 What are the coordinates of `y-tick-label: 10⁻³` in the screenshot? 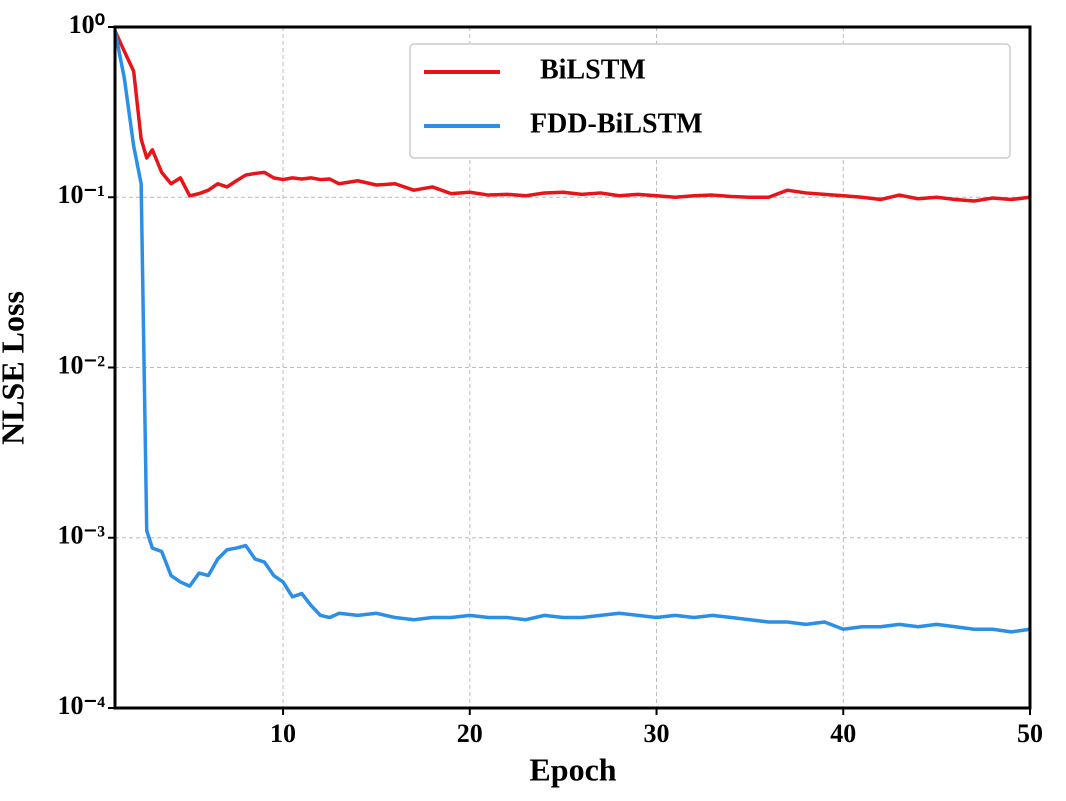 It's located at (81, 535).